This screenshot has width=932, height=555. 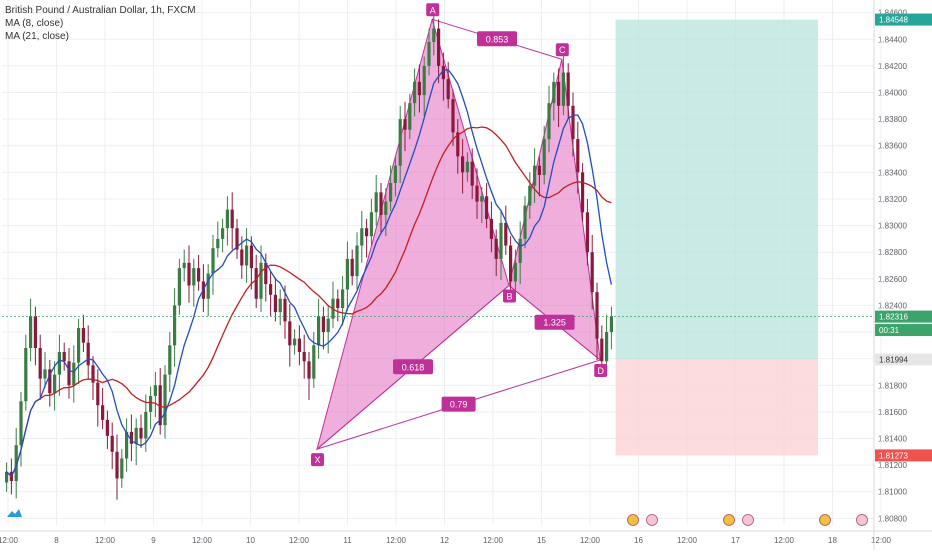 I want to click on x-tick-label: 11, so click(x=347, y=540).